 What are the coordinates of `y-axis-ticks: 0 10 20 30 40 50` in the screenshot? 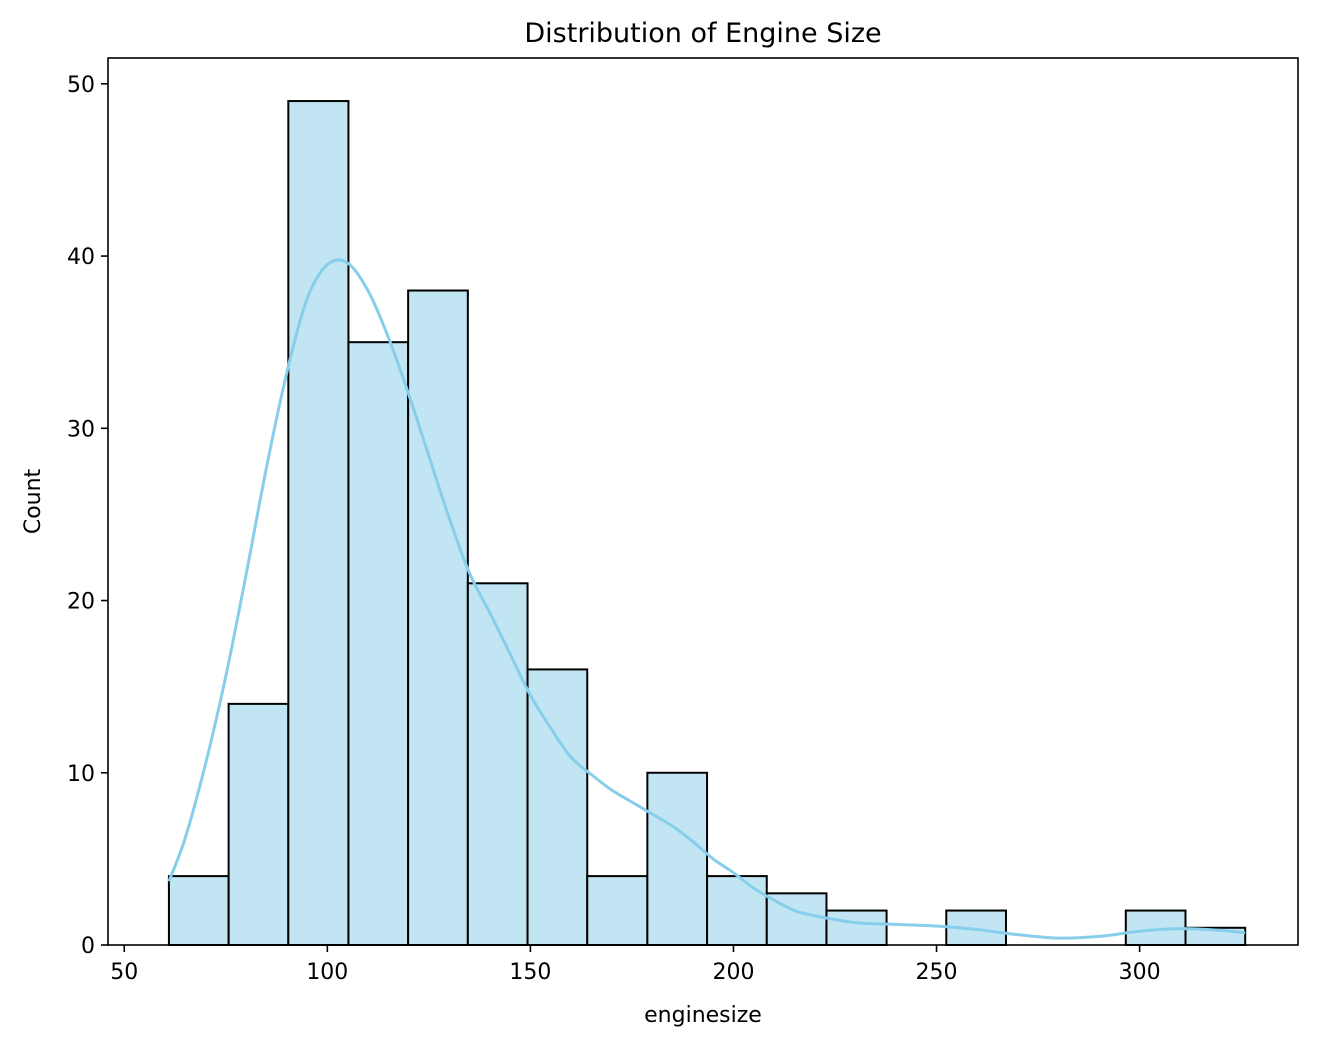 It's located at (87, 516).